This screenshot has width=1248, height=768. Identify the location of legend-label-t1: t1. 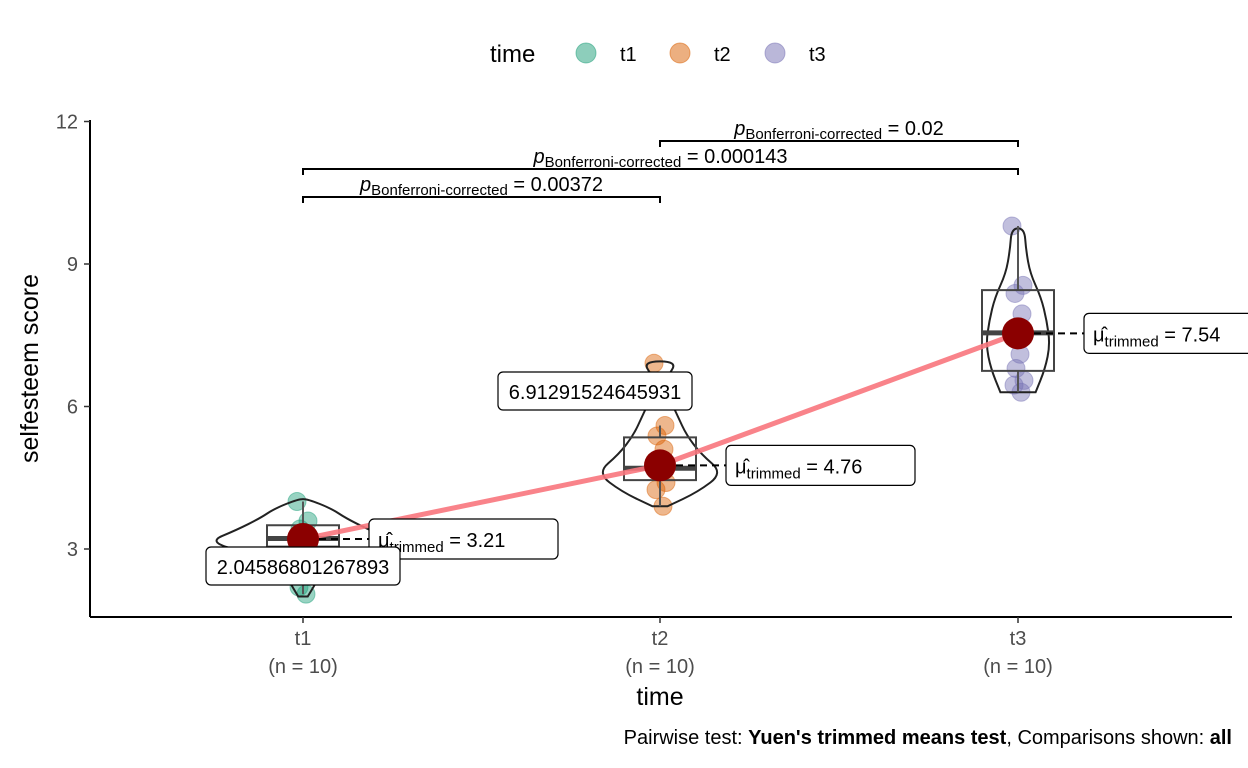
(628, 55).